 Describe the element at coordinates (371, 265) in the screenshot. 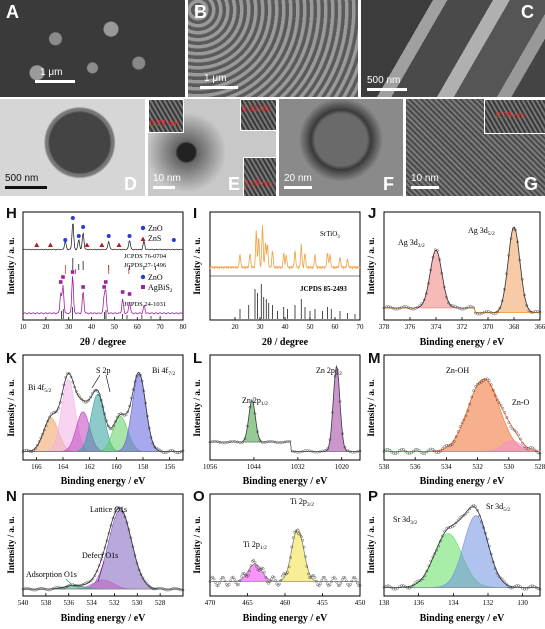

I see `y-axis-label-j: Intensity / a. u.` at that location.